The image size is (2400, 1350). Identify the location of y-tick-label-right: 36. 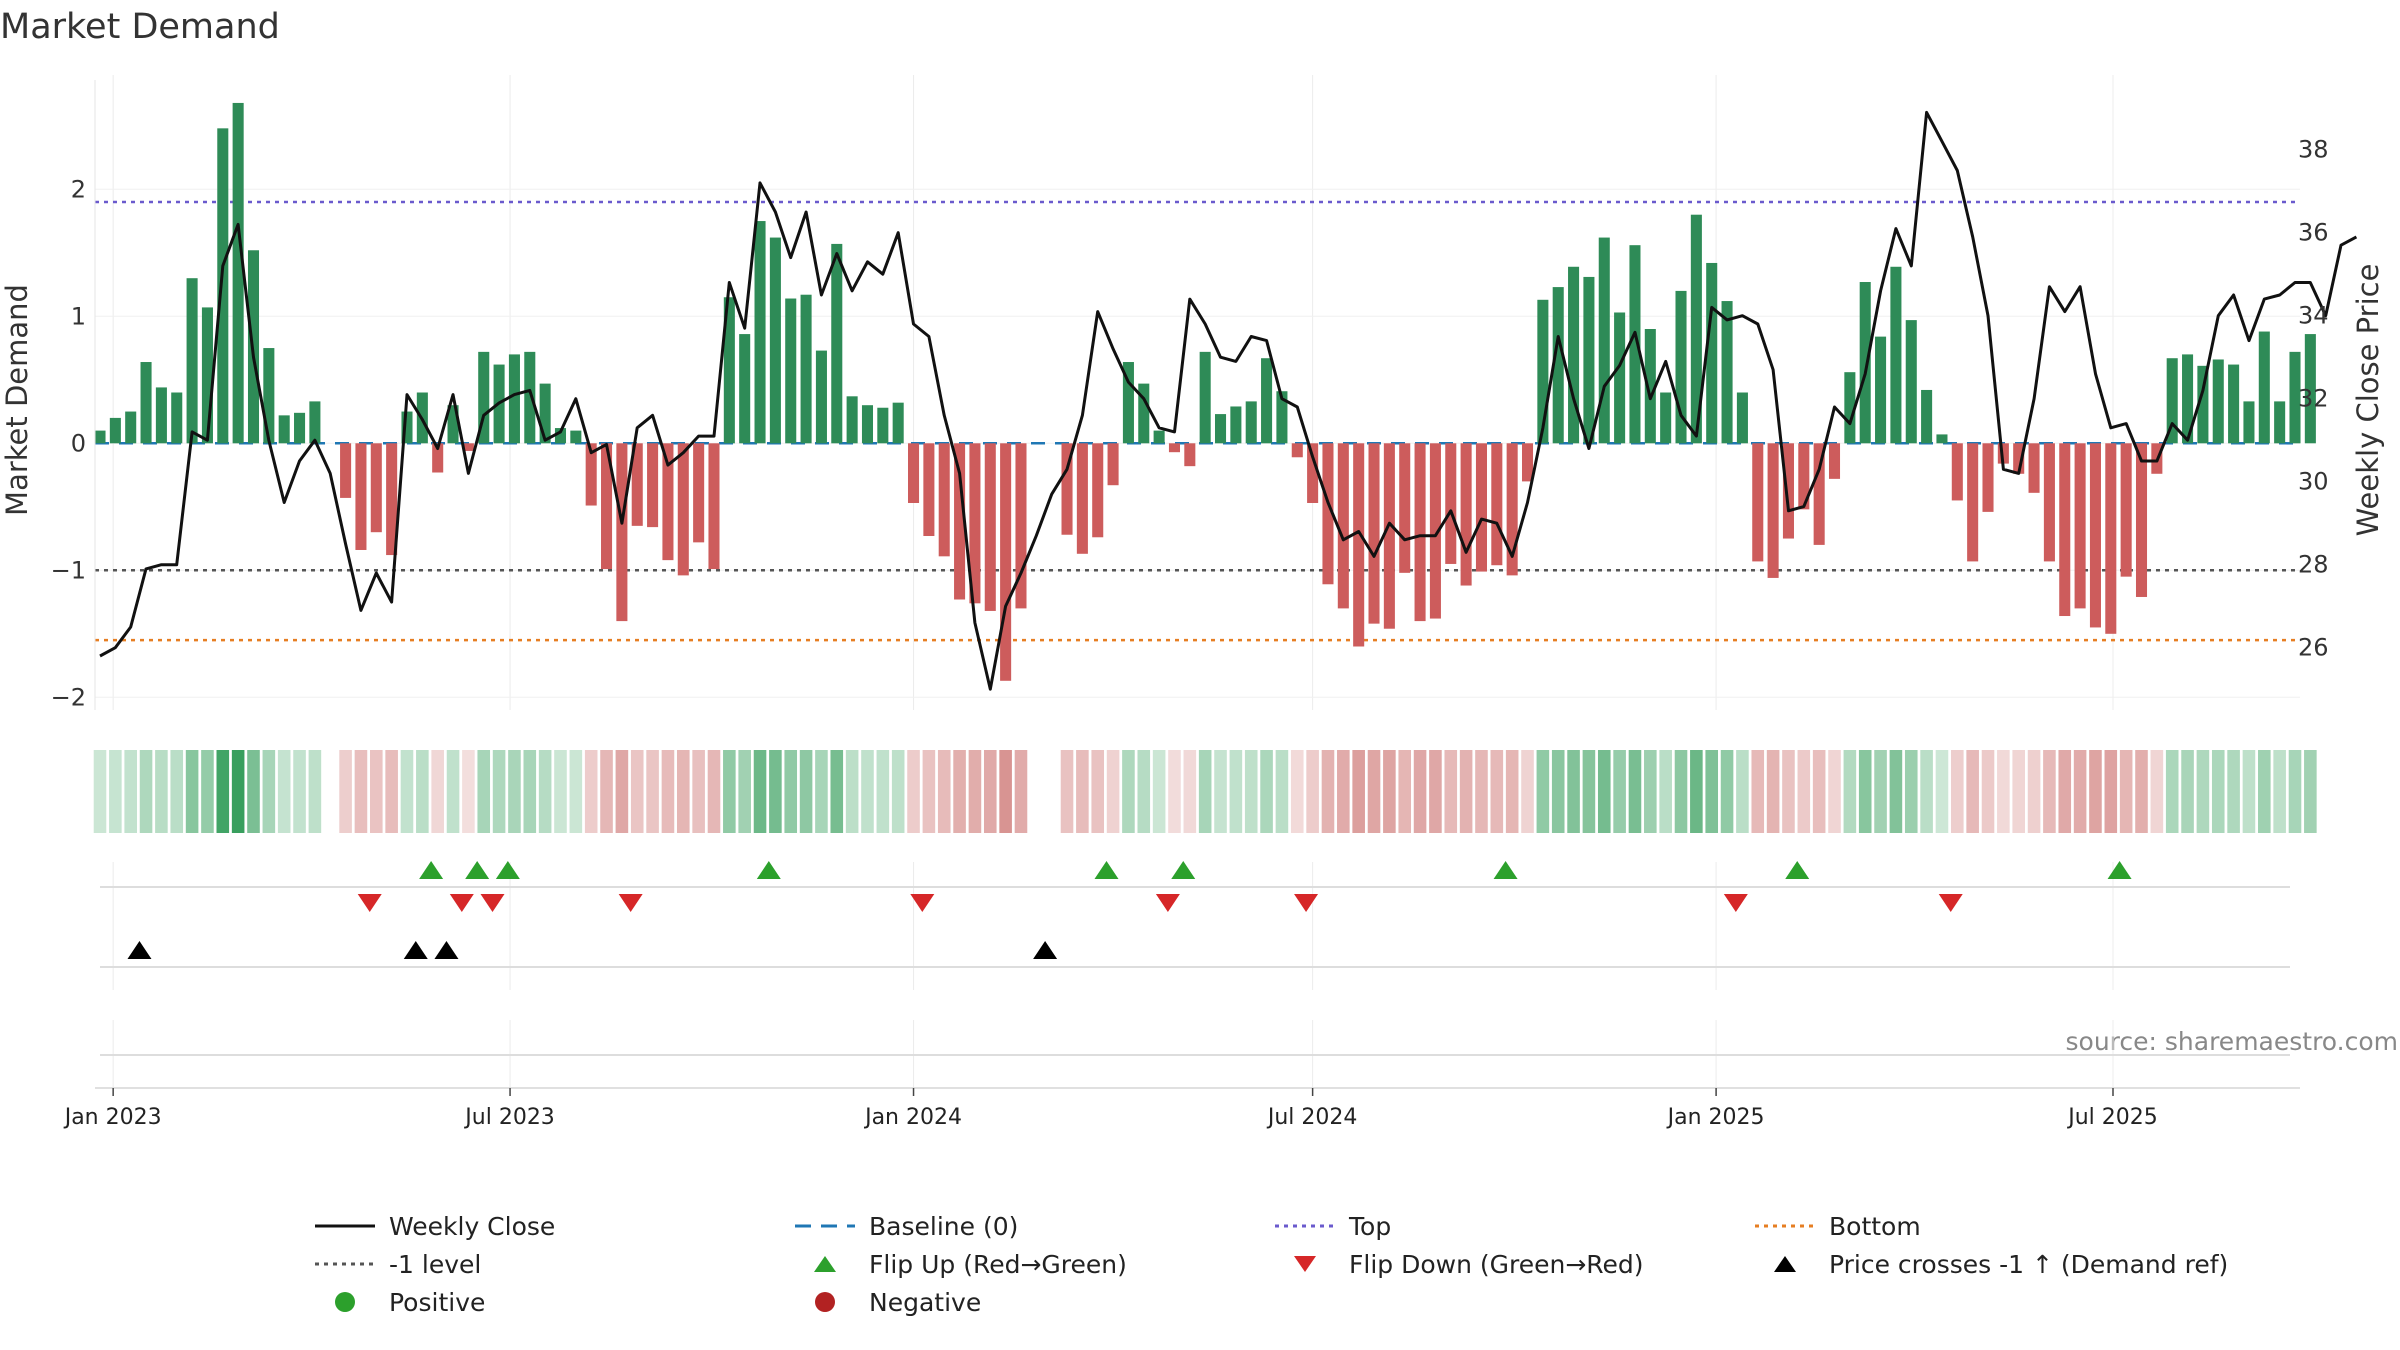
(2313, 233).